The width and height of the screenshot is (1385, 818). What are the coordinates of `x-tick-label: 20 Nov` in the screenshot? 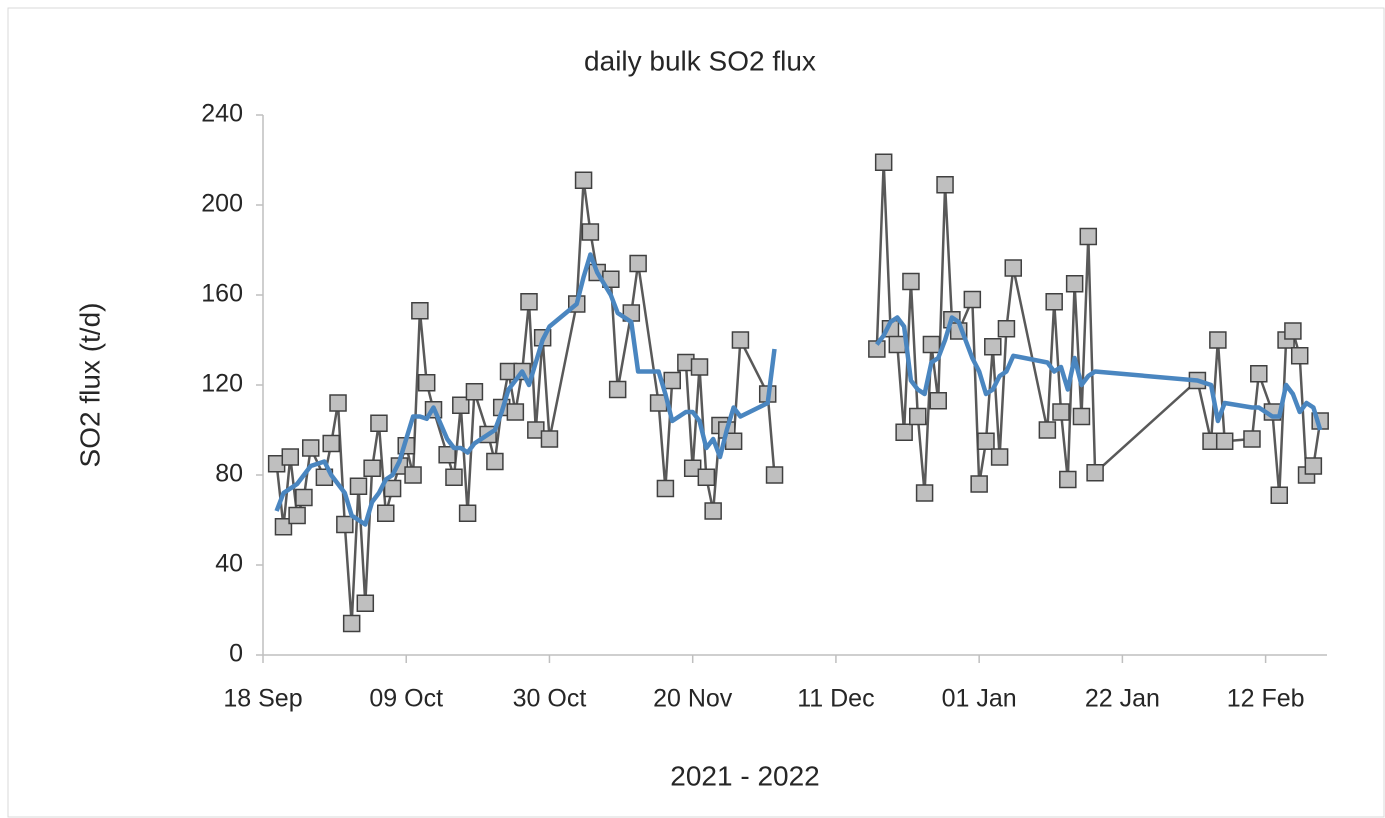 It's located at (693, 699).